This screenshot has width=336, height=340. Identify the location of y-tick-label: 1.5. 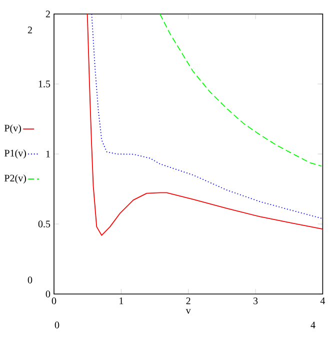
(44, 84).